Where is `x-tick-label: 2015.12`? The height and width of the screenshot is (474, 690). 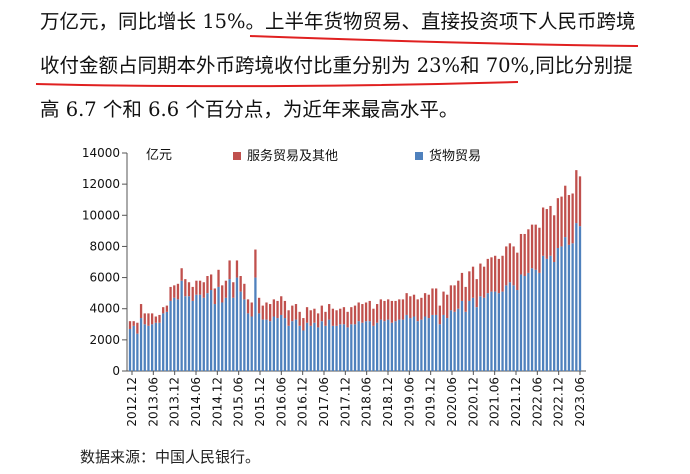 x-tick-label: 2015.12 is located at coordinates (260, 402).